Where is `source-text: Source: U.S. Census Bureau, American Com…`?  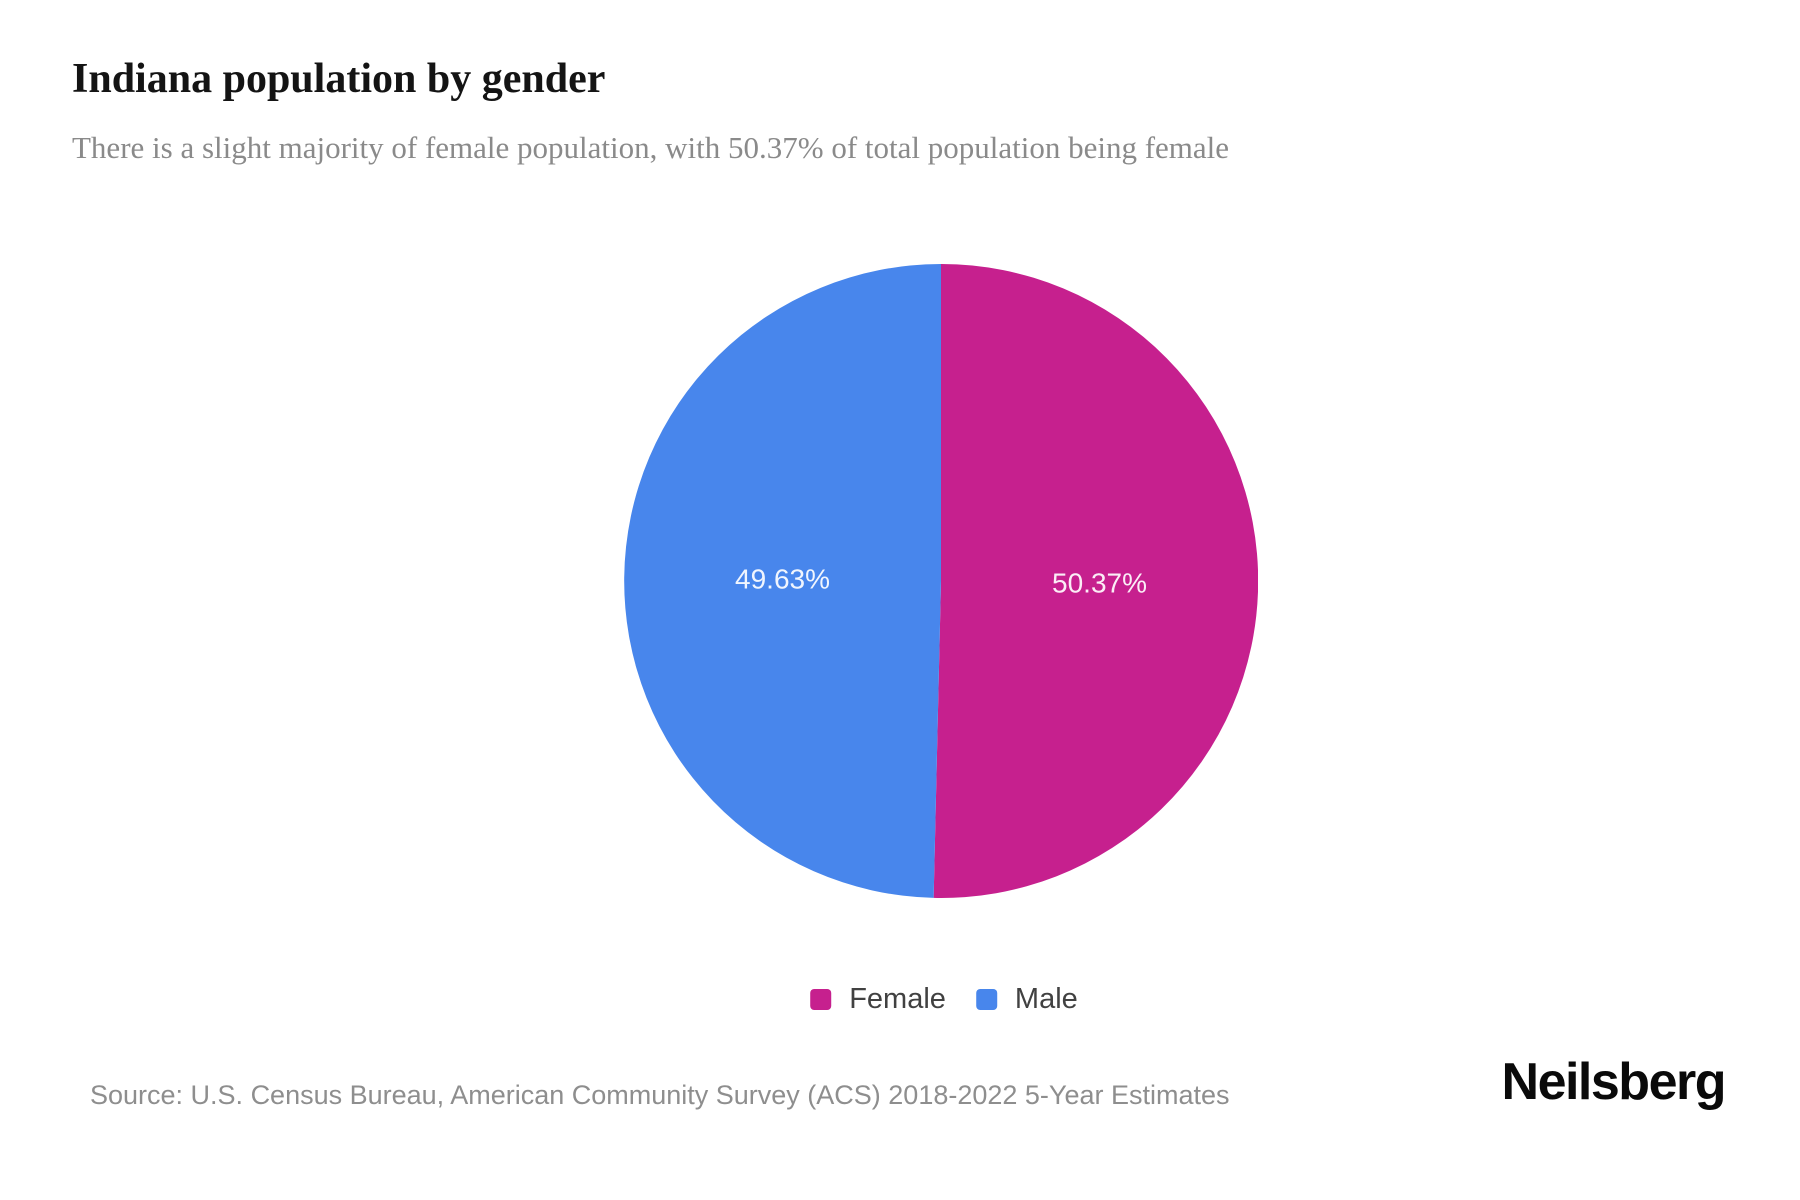 source-text: Source: U.S. Census Bureau, American Com… is located at coordinates (660, 1095).